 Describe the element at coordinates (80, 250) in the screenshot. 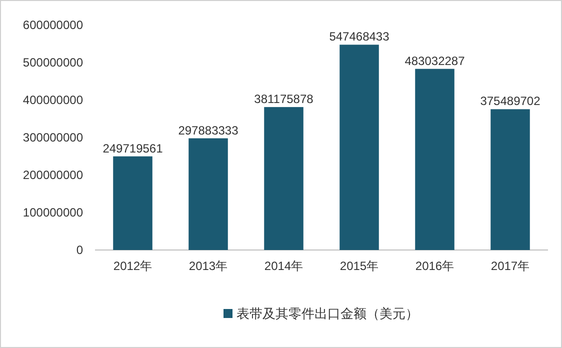

I see `y-tick-label: 0` at that location.